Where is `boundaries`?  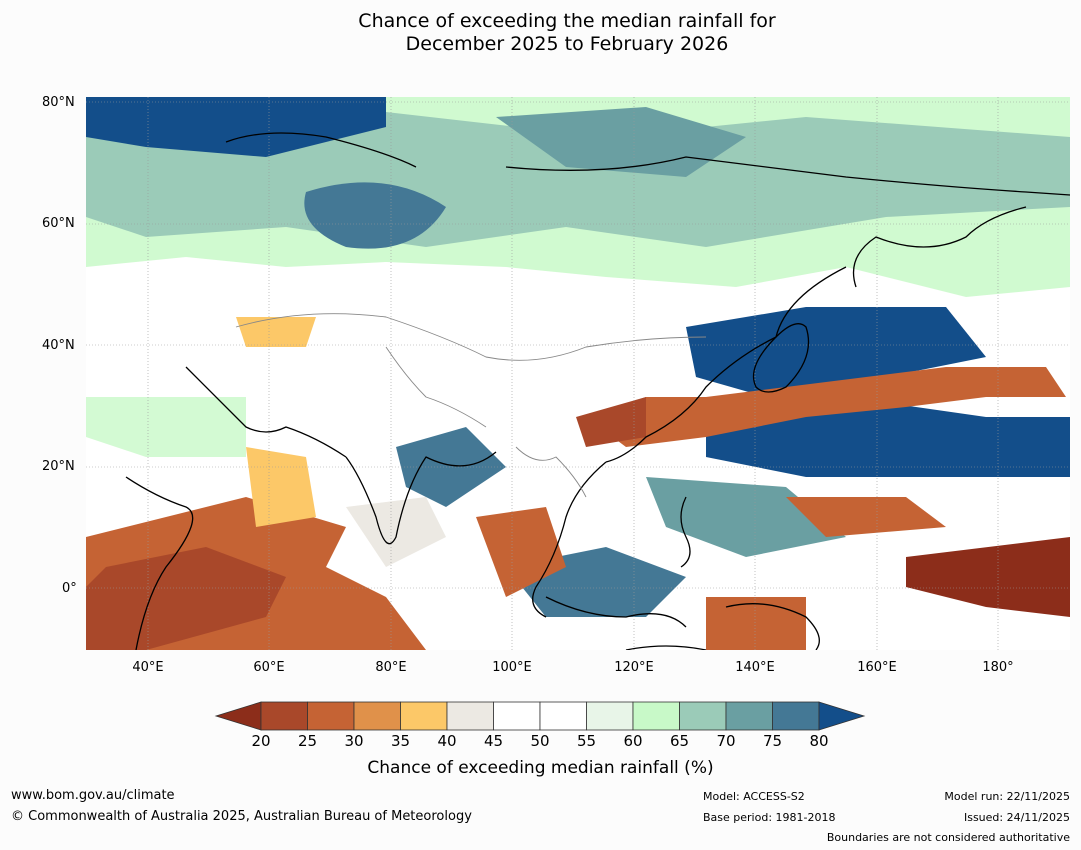
boundaries is located at coordinates (471, 405).